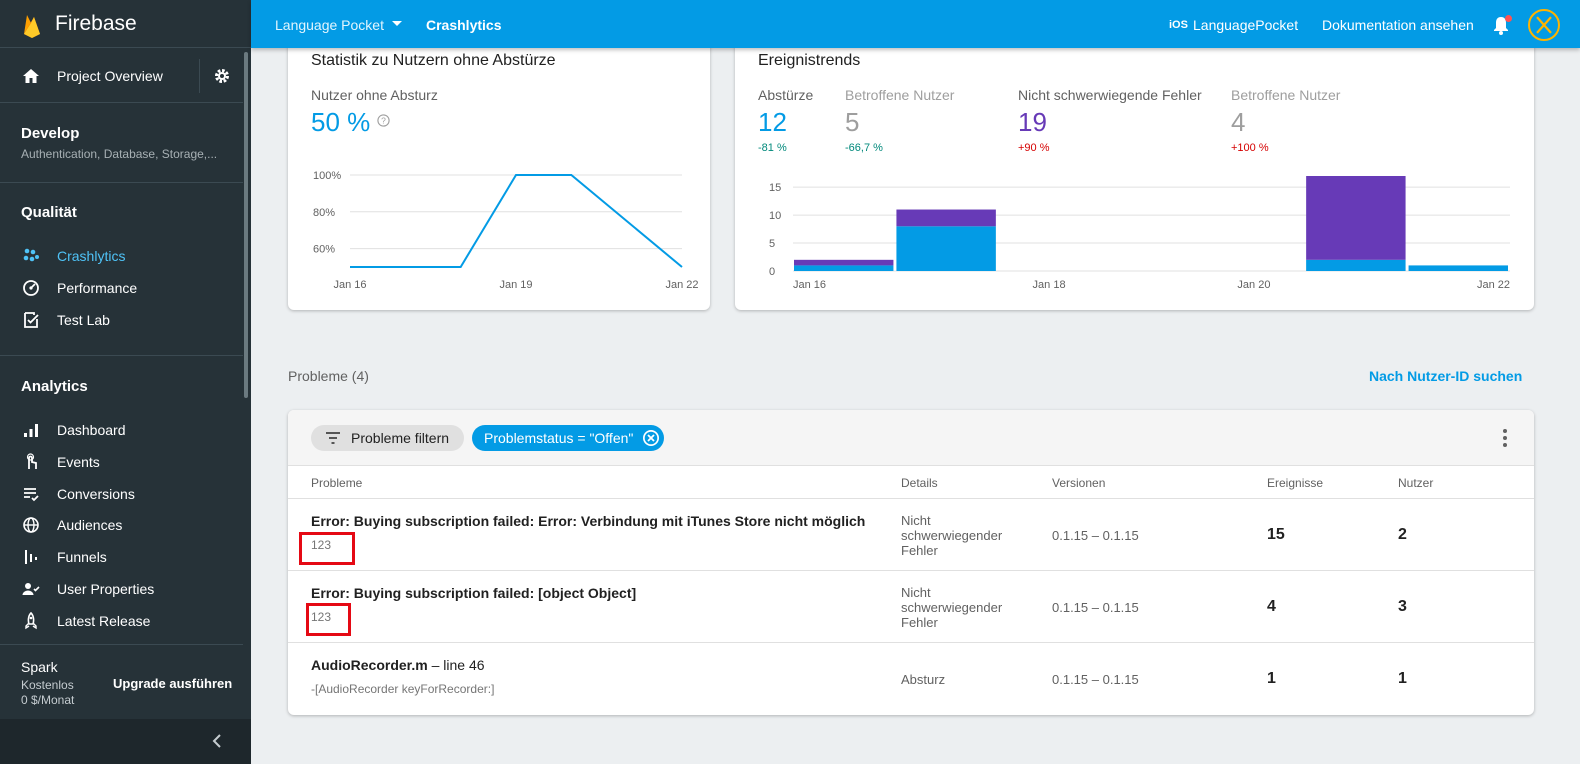 This screenshot has width=1580, height=764. Describe the element at coordinates (911, 438) in the screenshot. I see `filter-bar: Probleme filtern Problemstatus = "Offen"` at that location.